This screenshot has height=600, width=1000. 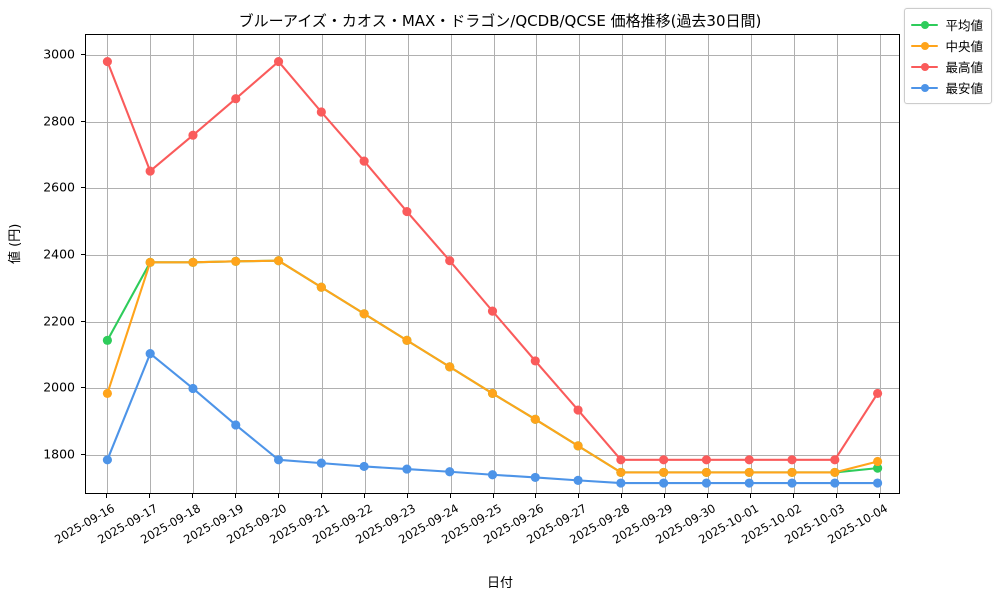 I want to click on y-axis-tick-label: 3000, so click(x=59, y=54).